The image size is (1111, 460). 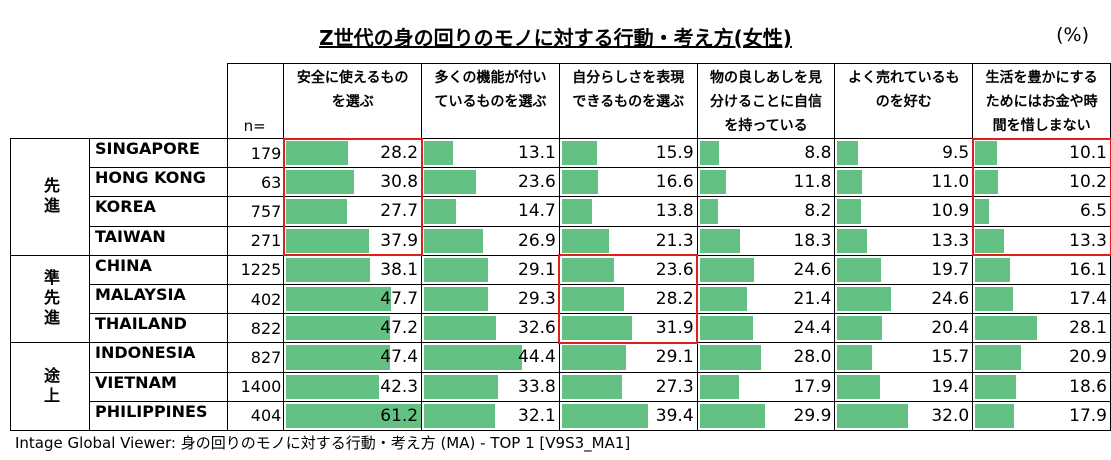 What do you see at coordinates (812, 182) in the screenshot?
I see `data-label: 11.8` at bounding box center [812, 182].